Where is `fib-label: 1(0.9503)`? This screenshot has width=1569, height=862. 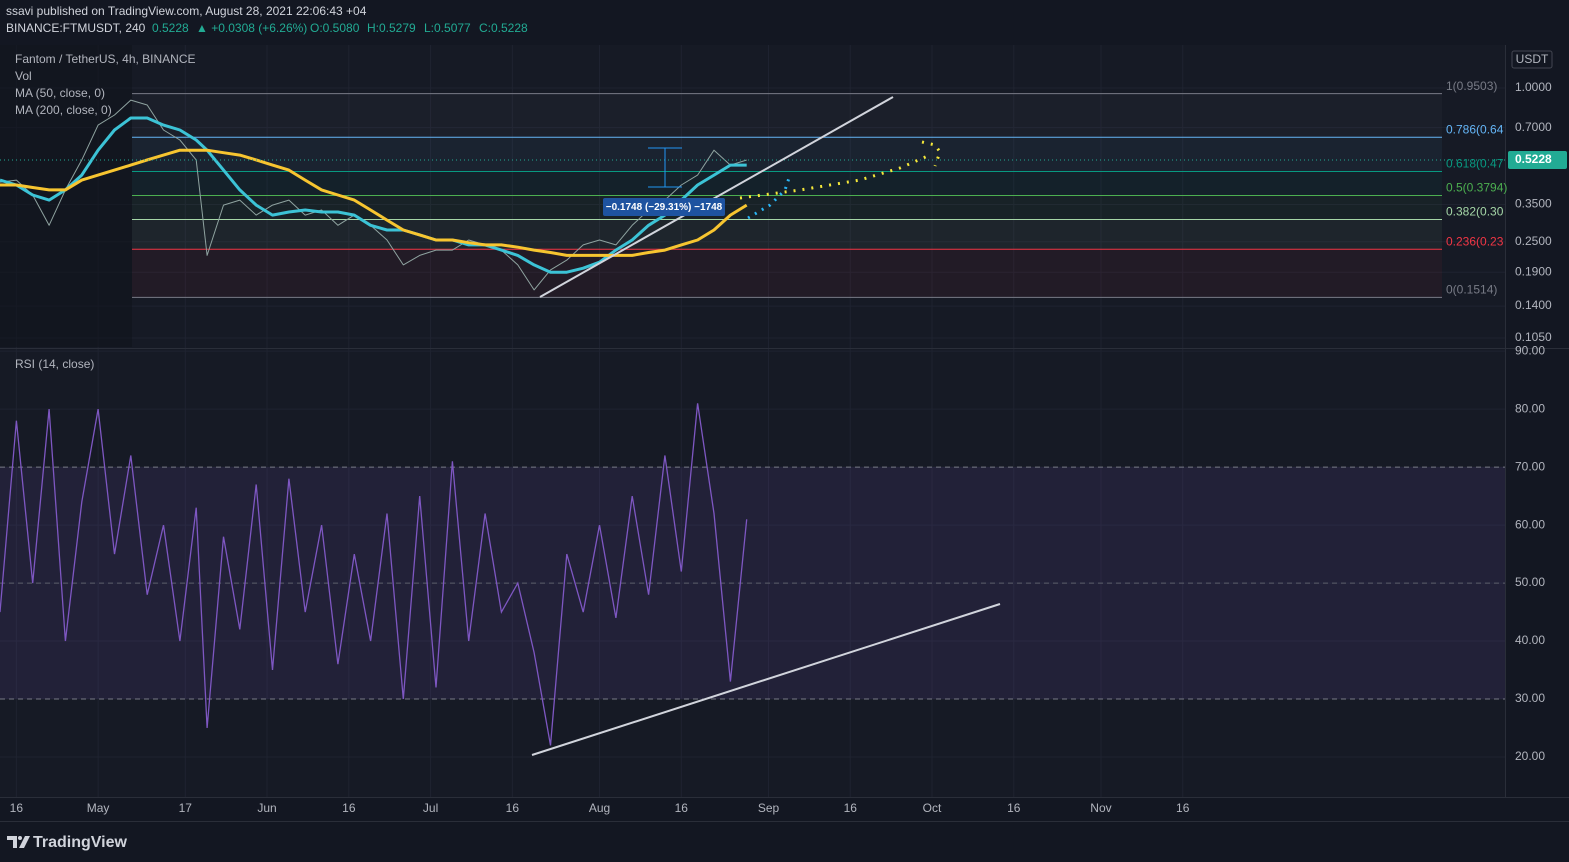
fib-label: 1(0.9503) is located at coordinates (1471, 86).